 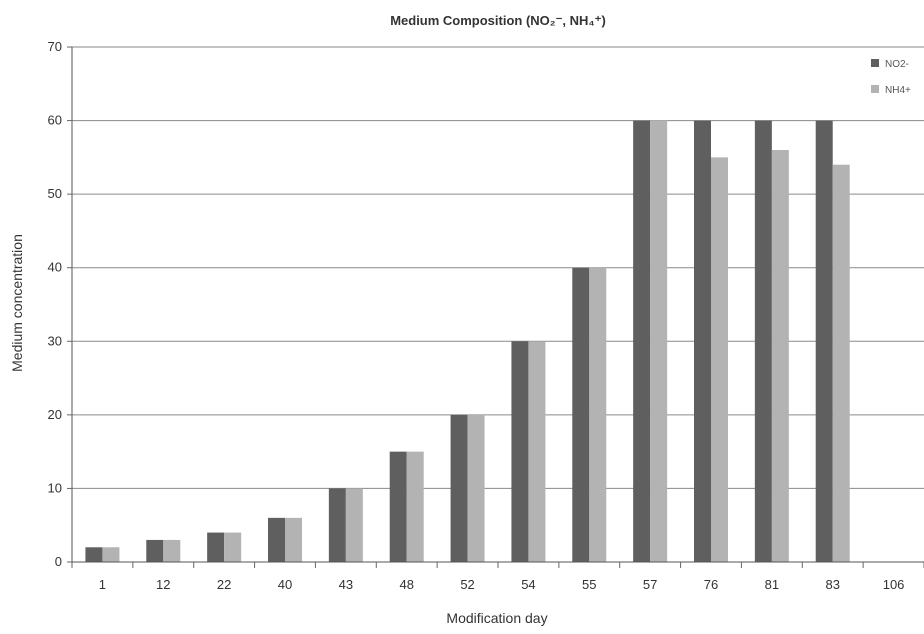 I want to click on x-tick-label: 81, so click(x=772, y=584).